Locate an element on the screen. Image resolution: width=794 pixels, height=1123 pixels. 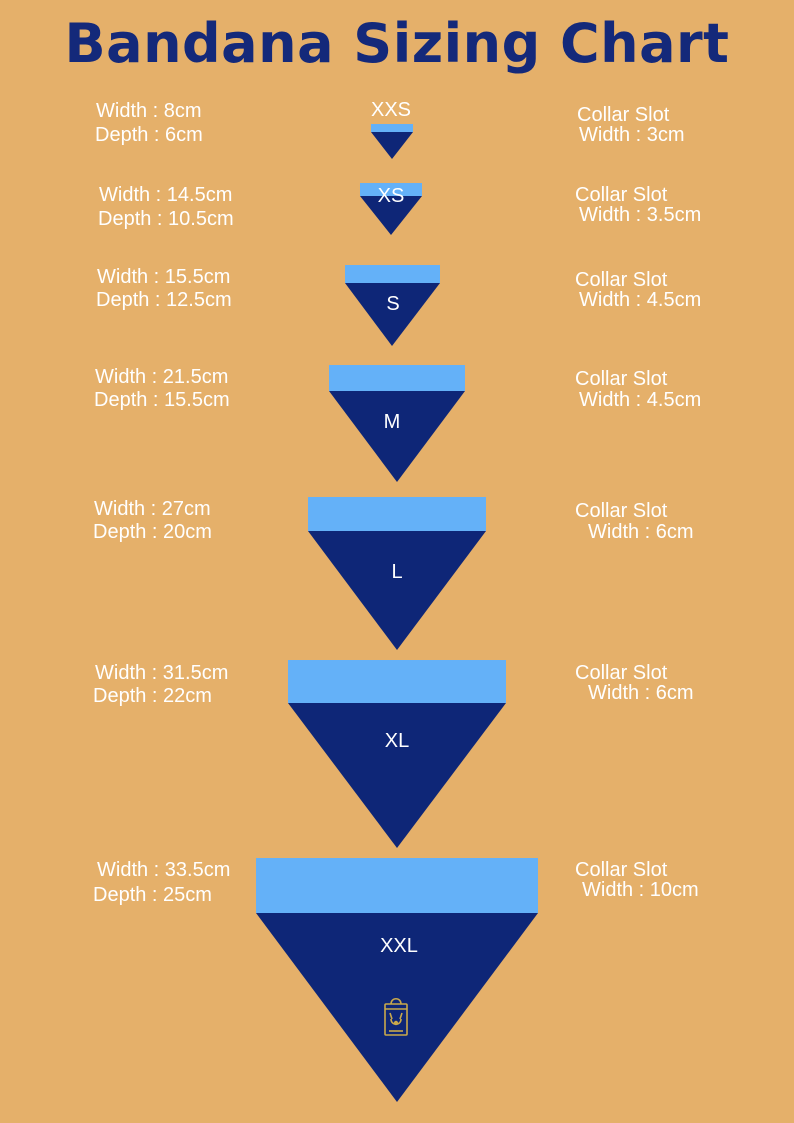
xxs-size-label: XXS is located at coordinates (391, 110).